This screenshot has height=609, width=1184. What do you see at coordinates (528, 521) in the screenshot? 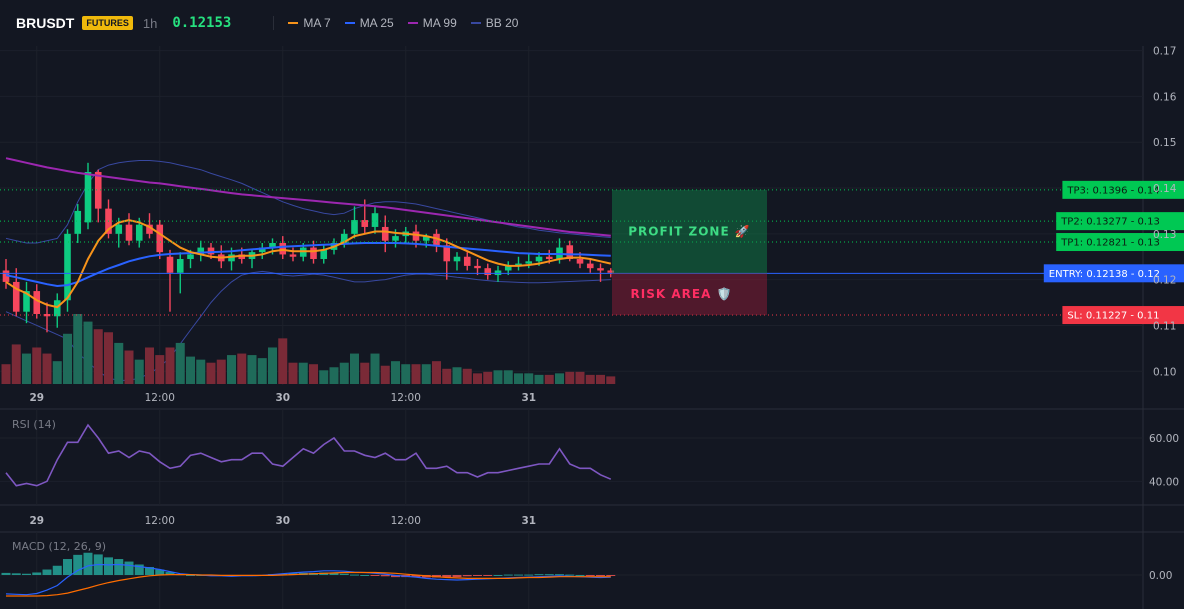
I see `time-tick-label: 31` at bounding box center [528, 521].